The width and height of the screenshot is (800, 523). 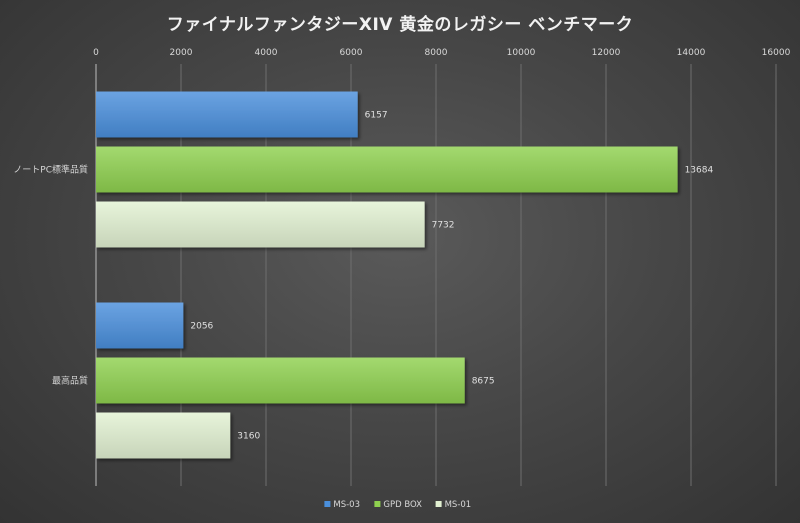 I want to click on legend-item: MS-01, so click(x=453, y=505).